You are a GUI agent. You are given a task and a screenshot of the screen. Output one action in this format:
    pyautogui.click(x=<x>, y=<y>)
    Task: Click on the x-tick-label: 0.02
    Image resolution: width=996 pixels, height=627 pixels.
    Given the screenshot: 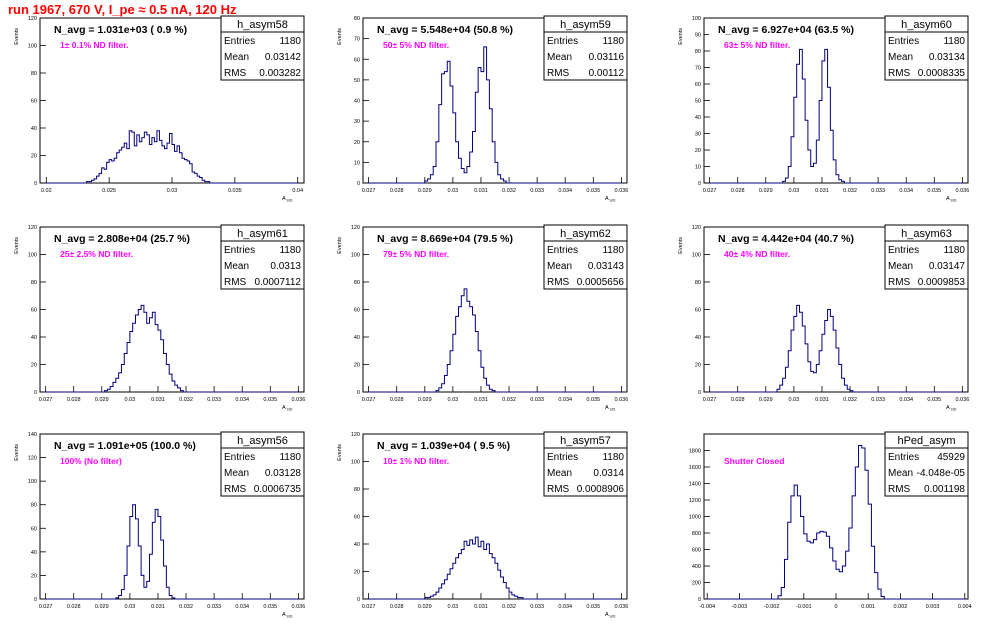 What is the action you would take?
    pyautogui.click(x=46, y=191)
    